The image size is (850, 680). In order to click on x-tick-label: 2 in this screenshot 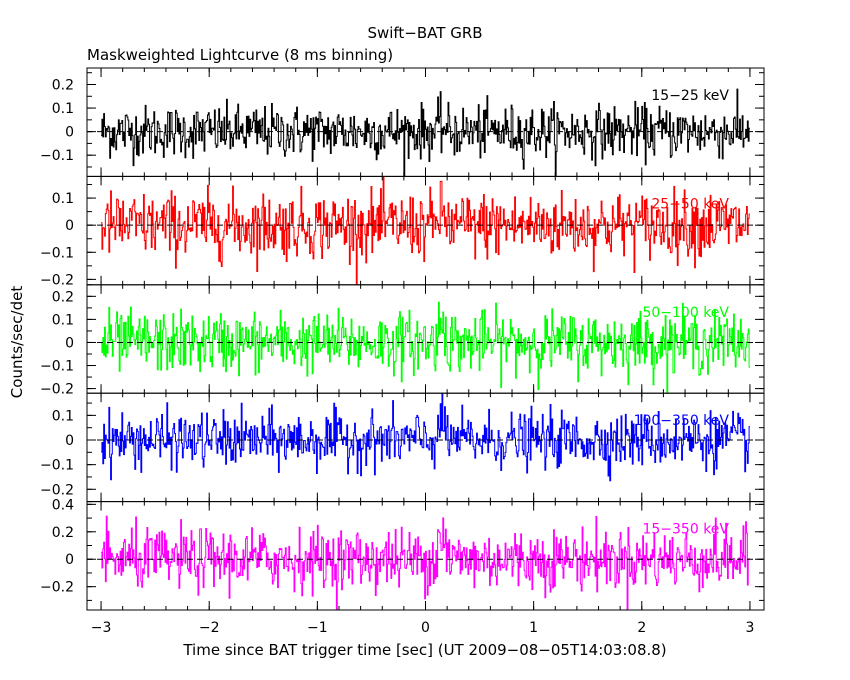, I will do `click(641, 628)`.